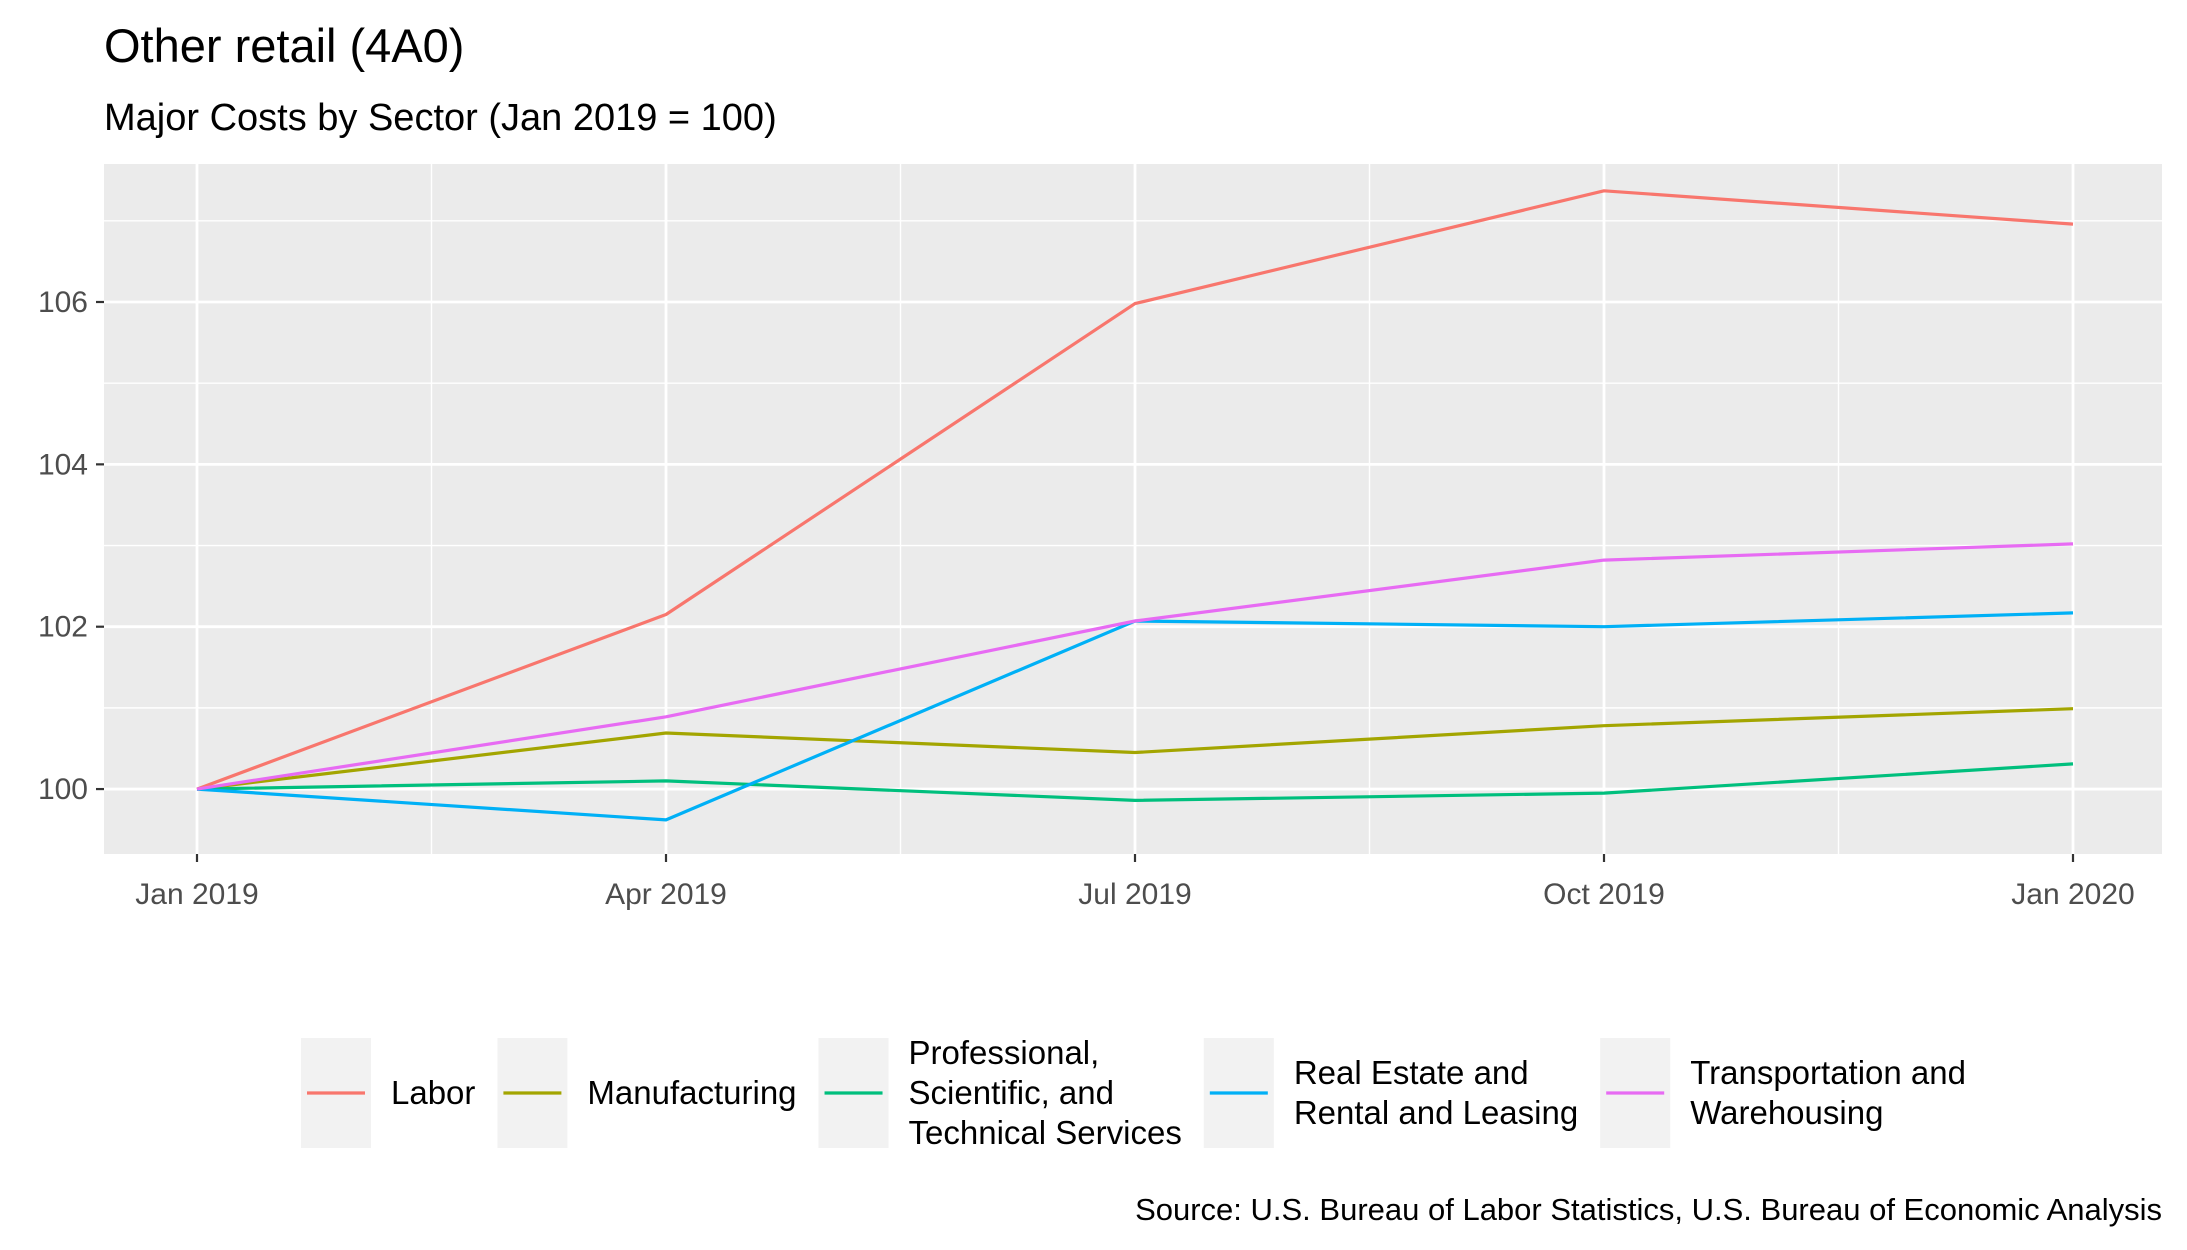 Image resolution: width=2187 pixels, height=1250 pixels. What do you see at coordinates (1436, 1112) in the screenshot?
I see `legend-label: Rental and Leasing` at bounding box center [1436, 1112].